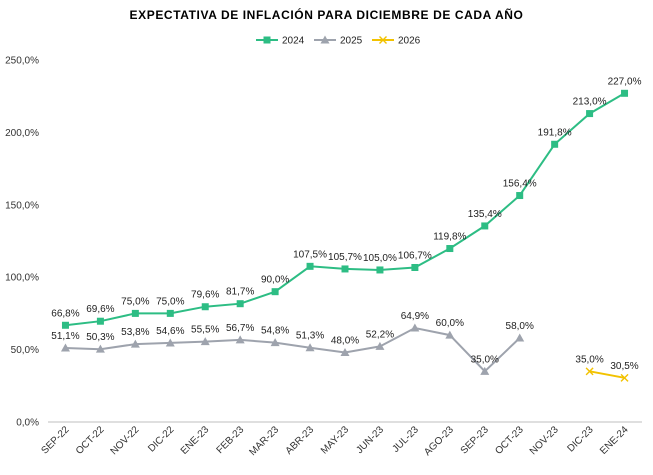 The width and height of the screenshot is (653, 475). I want to click on legend-2025-marker, so click(325, 39).